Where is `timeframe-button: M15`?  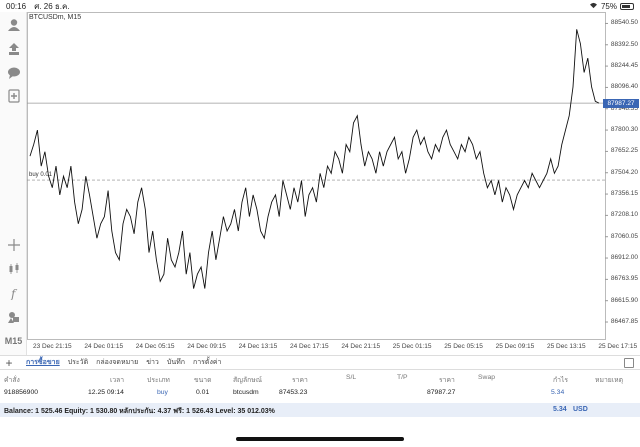 timeframe-button: M15 is located at coordinates (13, 341).